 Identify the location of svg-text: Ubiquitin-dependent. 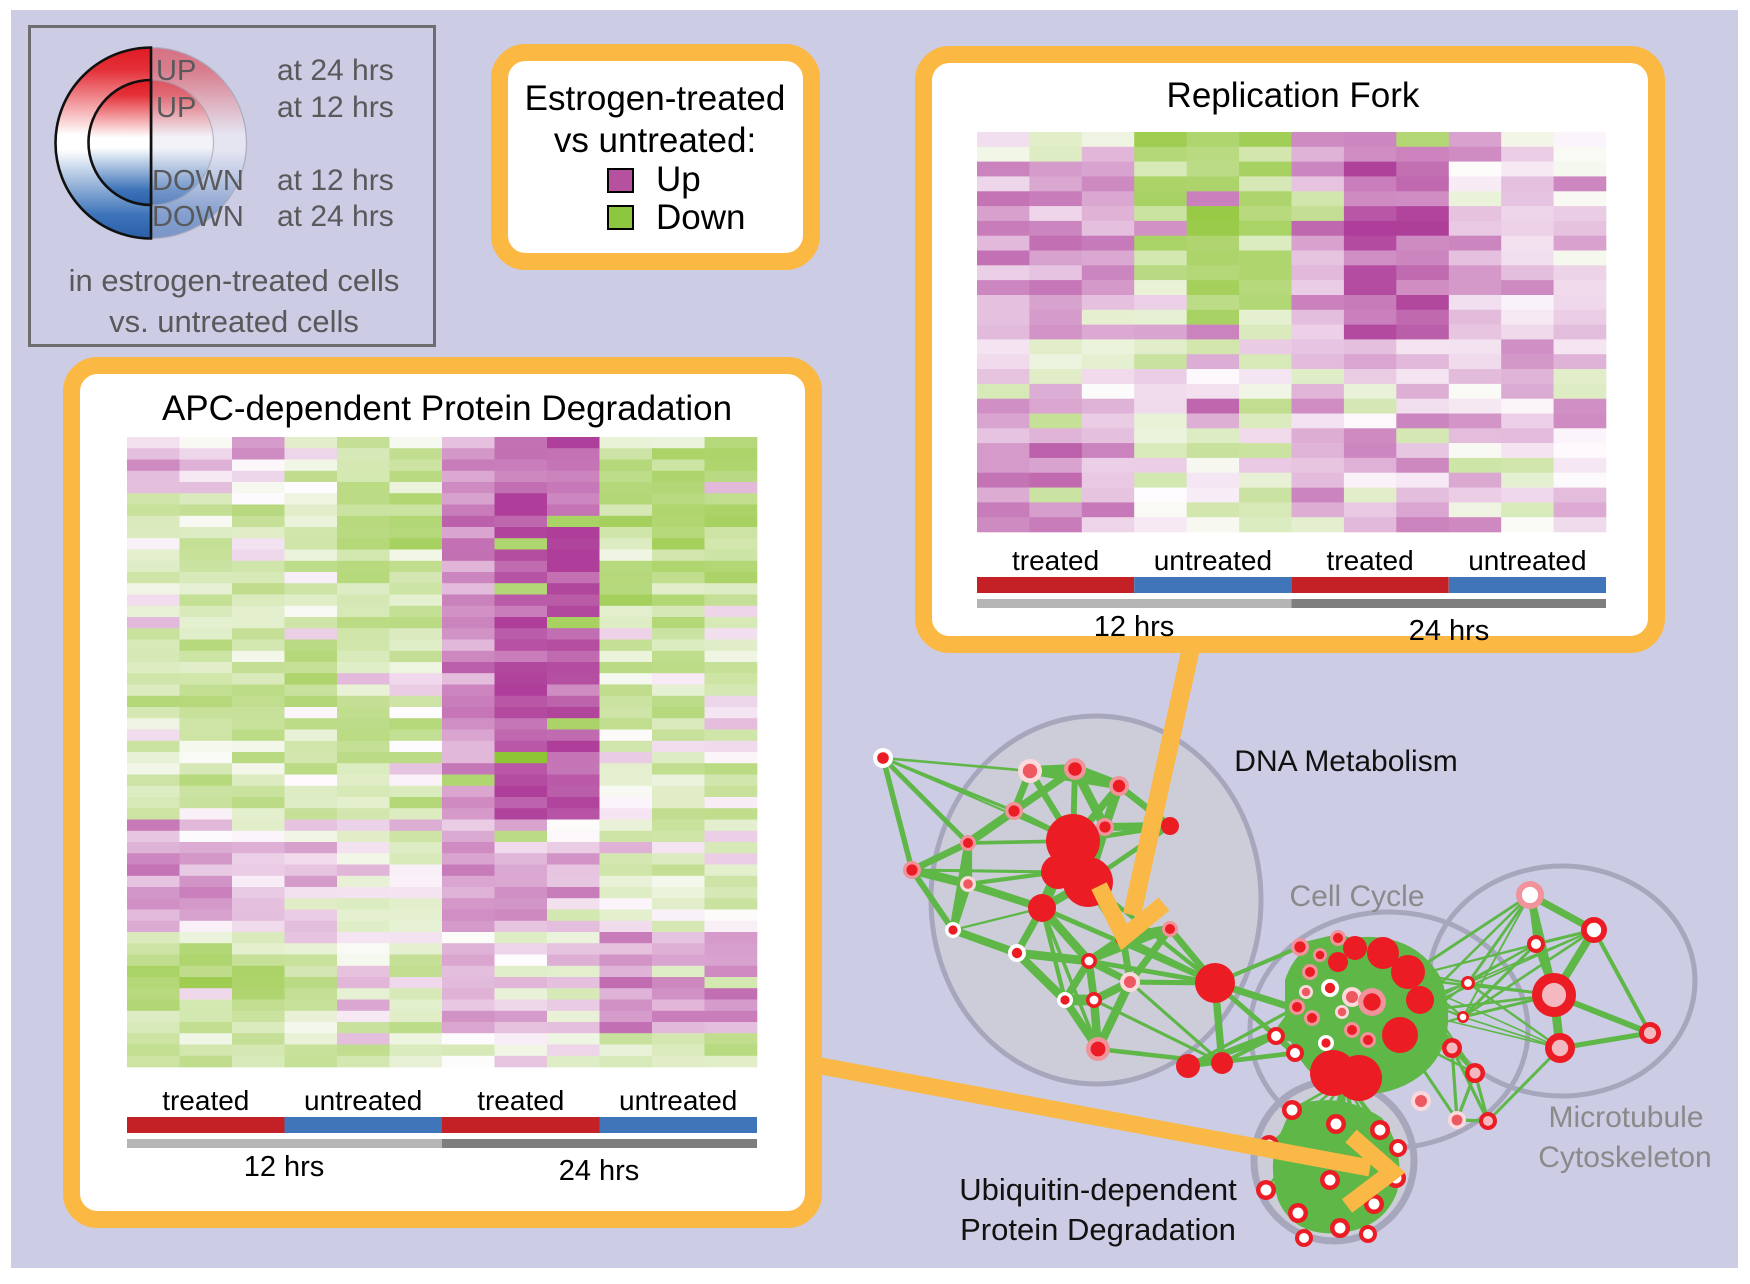
(1098, 1189).